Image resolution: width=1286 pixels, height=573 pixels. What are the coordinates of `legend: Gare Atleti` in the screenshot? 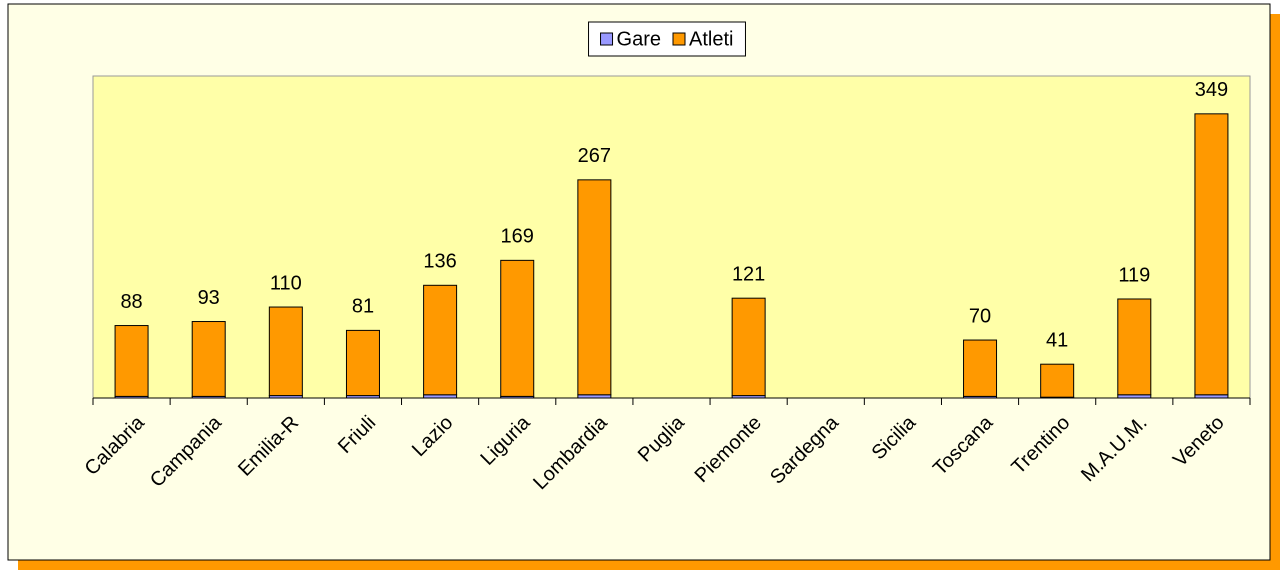 It's located at (667, 39).